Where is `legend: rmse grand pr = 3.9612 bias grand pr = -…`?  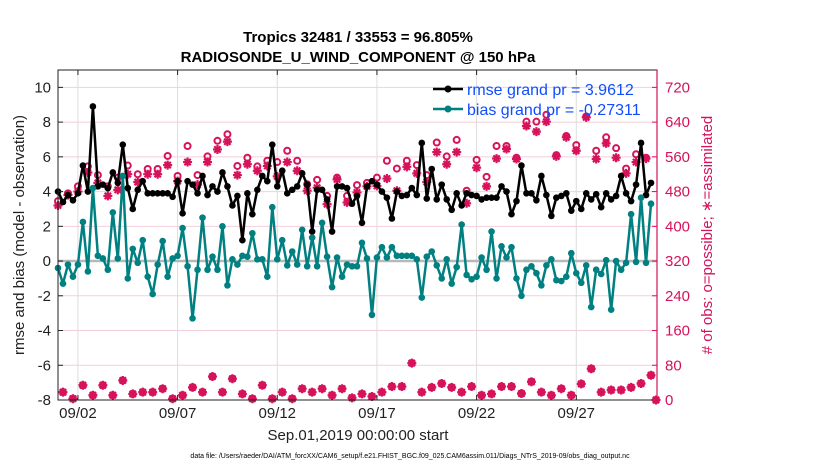 legend: rmse grand pr = 3.9612 bias grand pr = -… is located at coordinates (537, 100).